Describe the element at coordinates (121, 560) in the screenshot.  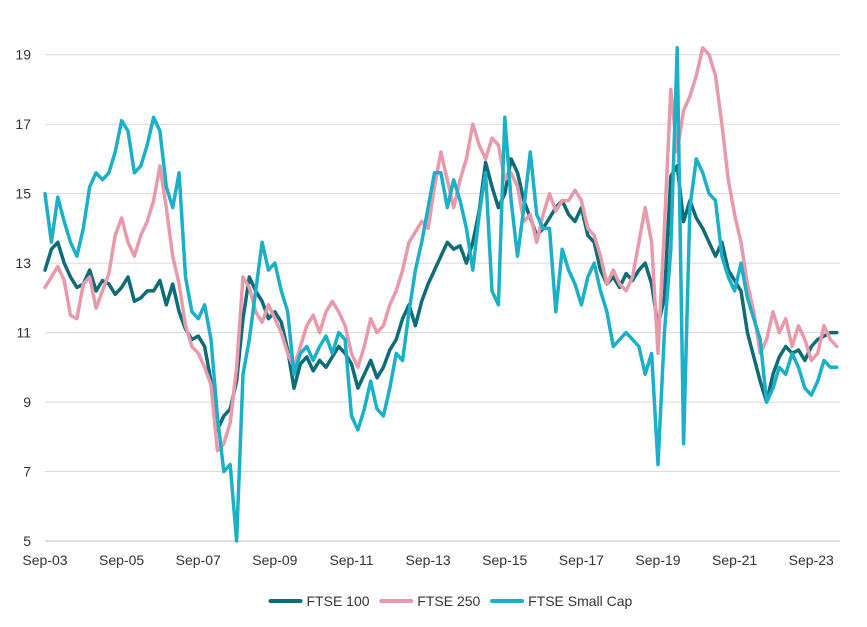
I see `x-tick-label: Sep-05` at that location.